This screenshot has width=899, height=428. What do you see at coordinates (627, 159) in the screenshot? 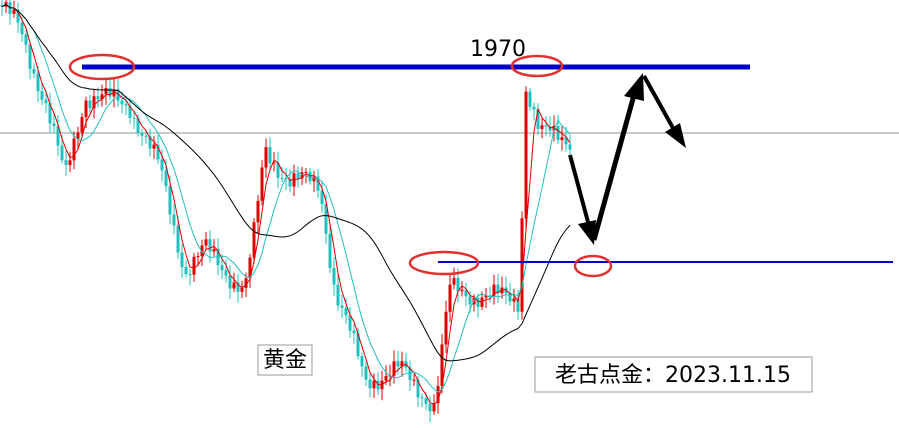
I see `forecast-arrows` at bounding box center [627, 159].